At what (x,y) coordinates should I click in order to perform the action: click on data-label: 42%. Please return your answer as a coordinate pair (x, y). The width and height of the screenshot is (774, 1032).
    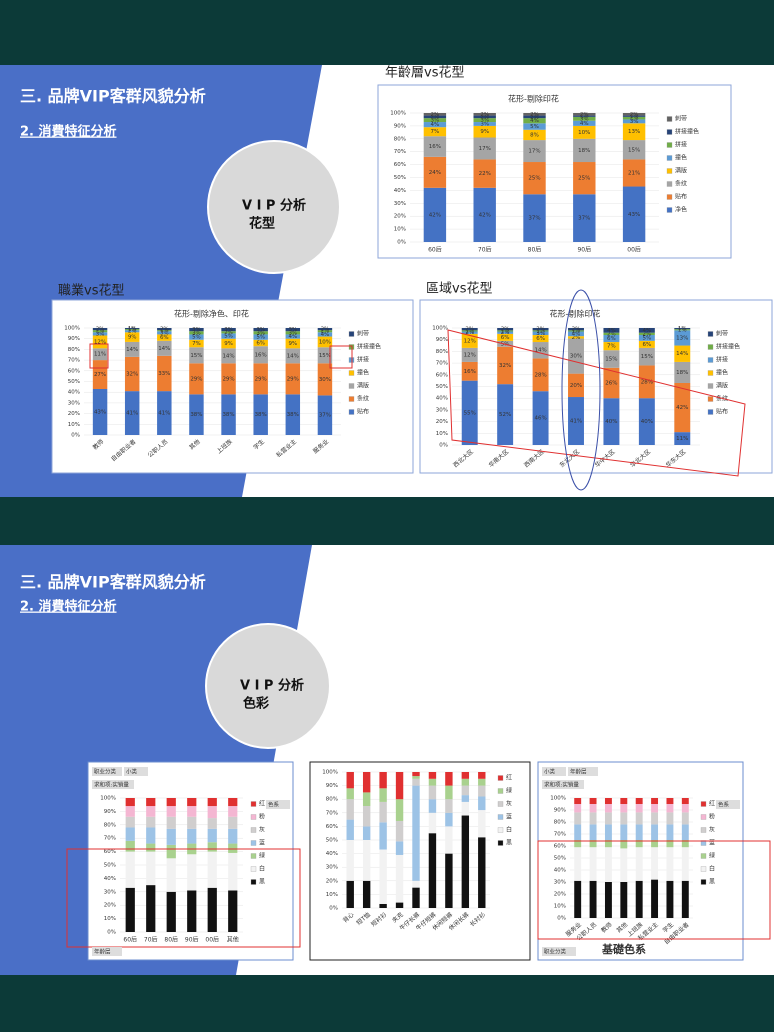
    Looking at the image, I should click on (435, 215).